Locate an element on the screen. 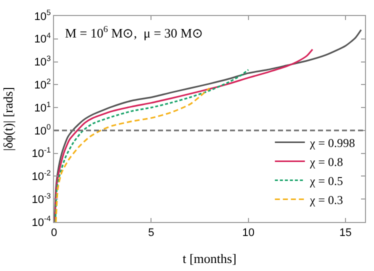 This screenshot has height=271, width=374. x-tick-label: 10 is located at coordinates (248, 233).